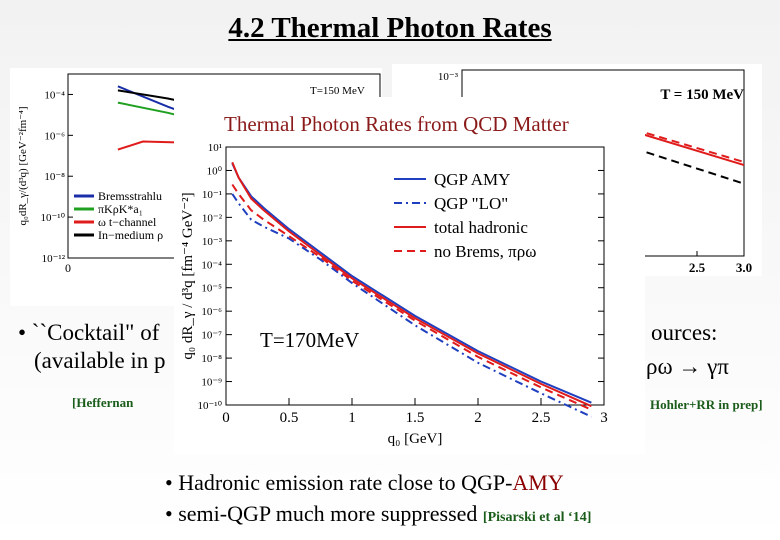 This screenshot has height=540, width=780. What do you see at coordinates (120, 209) in the screenshot?
I see `left-legend-label-1: πKρK*a₁` at bounding box center [120, 209].